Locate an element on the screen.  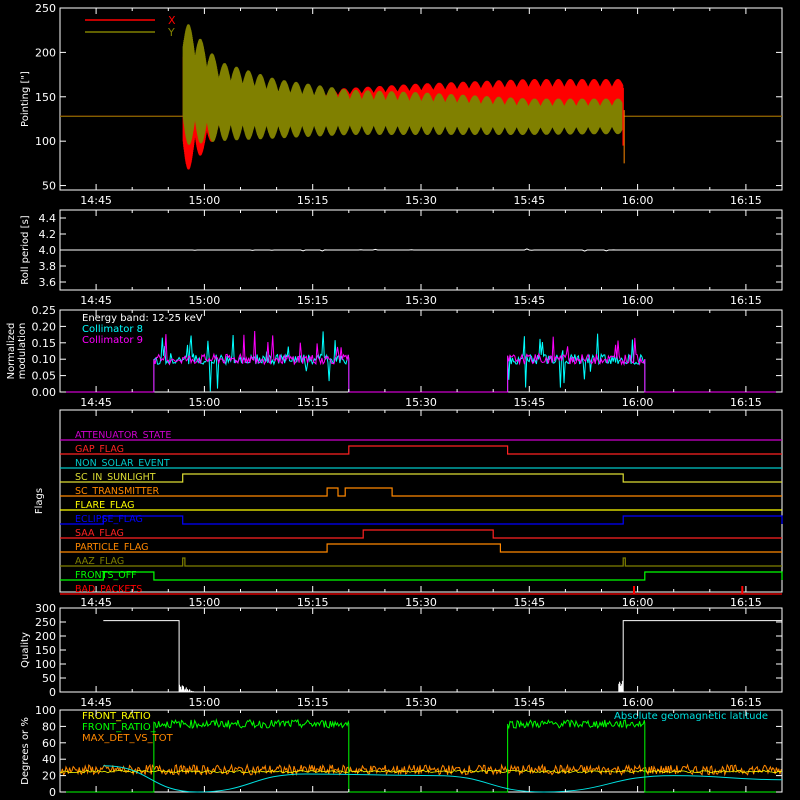
flags-xtick-label: 15:45 is located at coordinates (529, 602).